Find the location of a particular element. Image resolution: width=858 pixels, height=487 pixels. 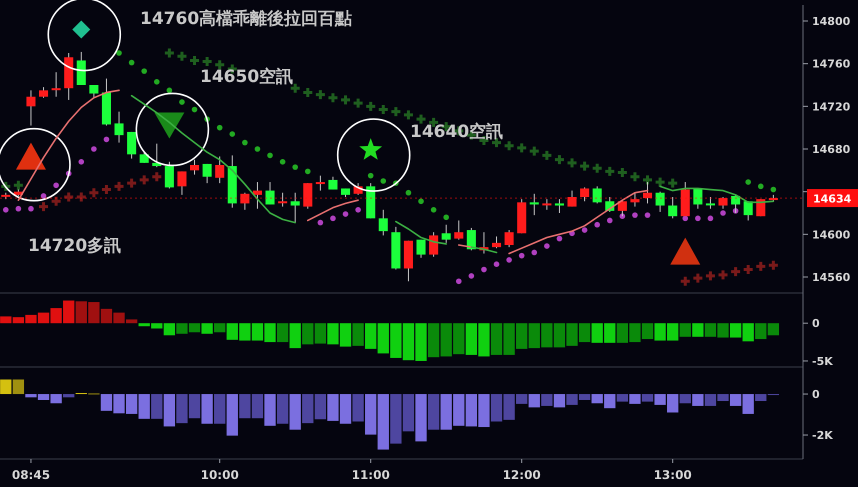

y-tick-label: 0 is located at coordinates (816, 323).